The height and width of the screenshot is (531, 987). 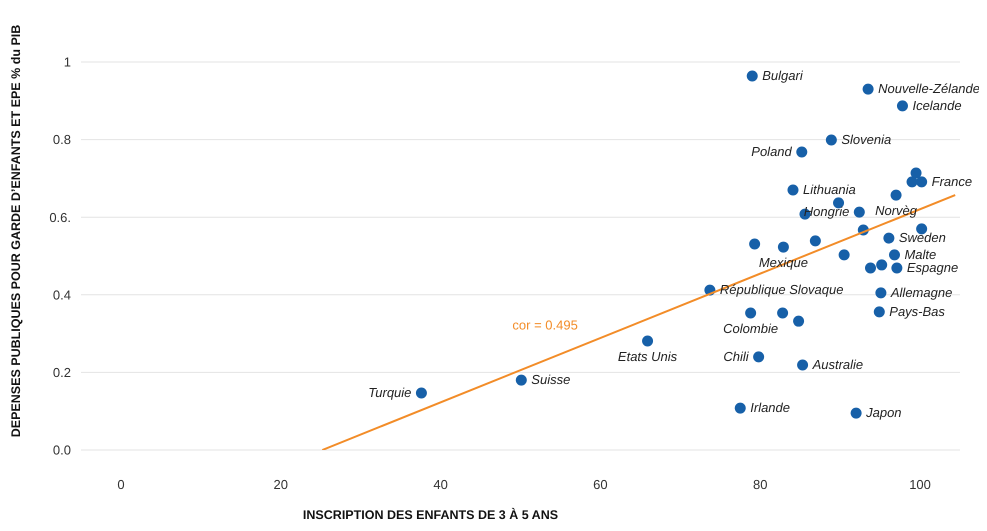 What do you see at coordinates (121, 484) in the screenshot?
I see `x-tick-label: 0` at bounding box center [121, 484].